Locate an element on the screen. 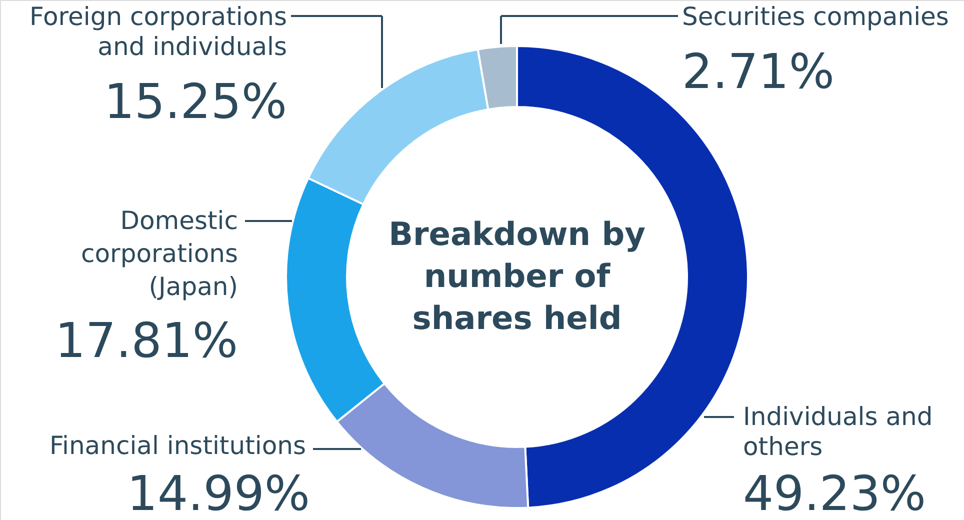 This screenshot has height=520, width=964. slice-label: Securities companies is located at coordinates (815, 16).